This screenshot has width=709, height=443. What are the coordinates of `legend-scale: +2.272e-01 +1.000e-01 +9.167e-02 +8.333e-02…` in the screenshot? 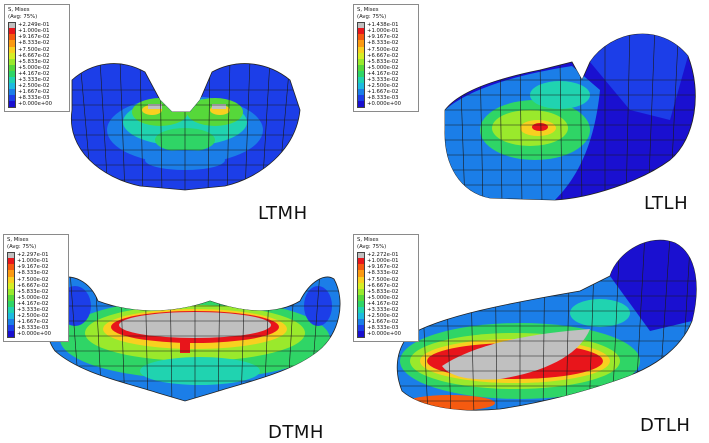 It's located at (386, 295).